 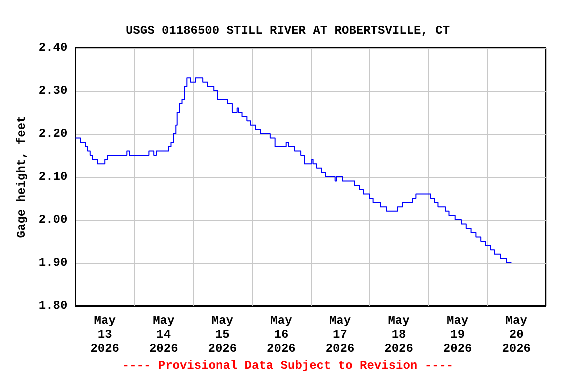 What do you see at coordinates (399, 335) in the screenshot?
I see `x-tick-label: May 18 2026` at bounding box center [399, 335].